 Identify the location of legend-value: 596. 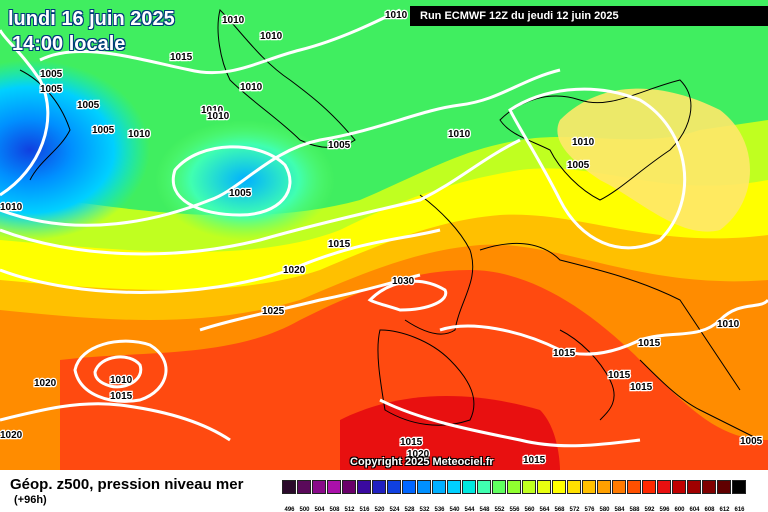
(664, 509).